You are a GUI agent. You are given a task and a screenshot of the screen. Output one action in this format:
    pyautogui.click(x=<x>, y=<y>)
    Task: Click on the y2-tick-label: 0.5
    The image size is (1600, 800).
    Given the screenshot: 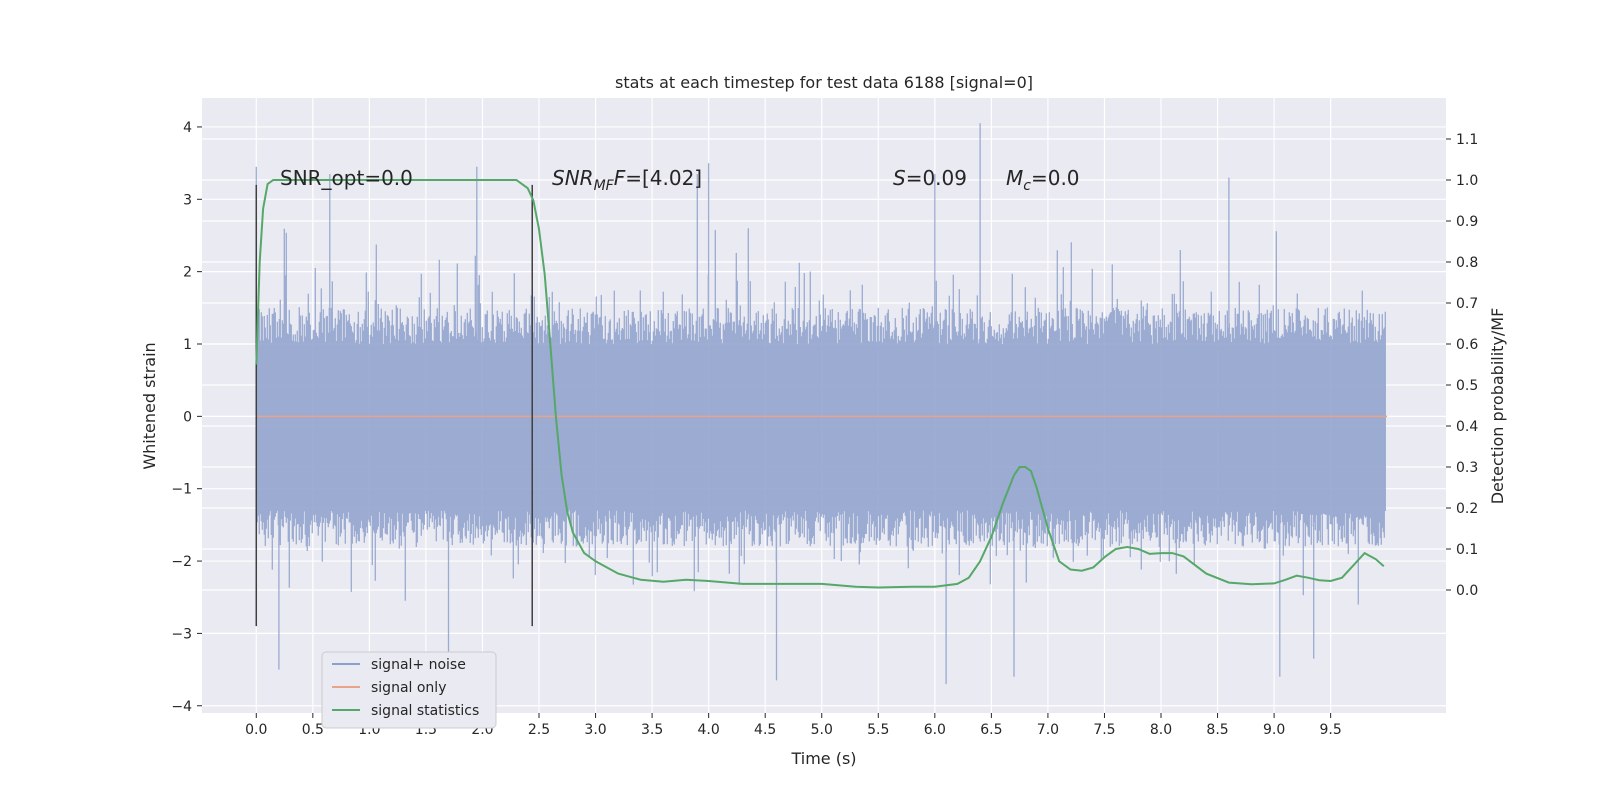 What is the action you would take?
    pyautogui.click(x=1467, y=386)
    